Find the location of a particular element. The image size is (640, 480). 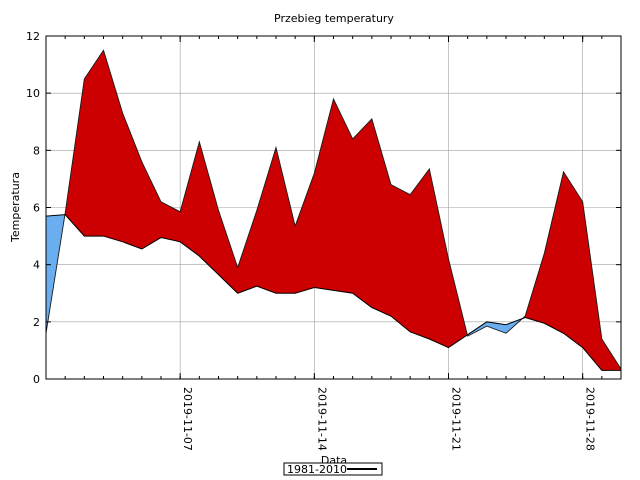

chart-title: Przebieg temperatury is located at coordinates (334, 18).